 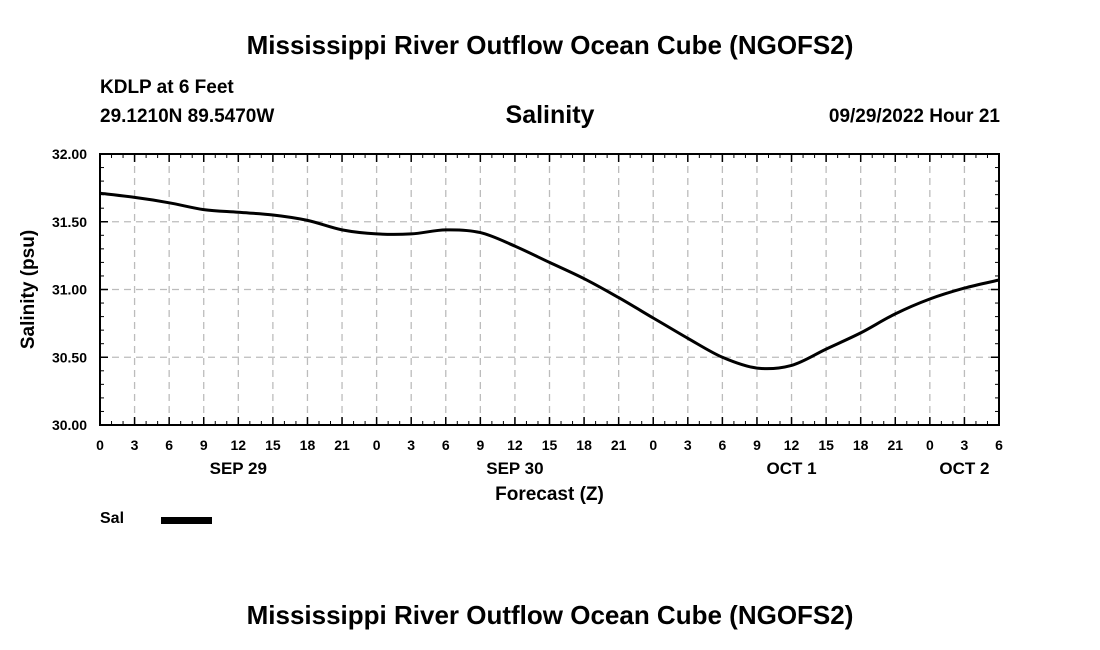 I want to click on legend-label: Sal, so click(x=112, y=518).